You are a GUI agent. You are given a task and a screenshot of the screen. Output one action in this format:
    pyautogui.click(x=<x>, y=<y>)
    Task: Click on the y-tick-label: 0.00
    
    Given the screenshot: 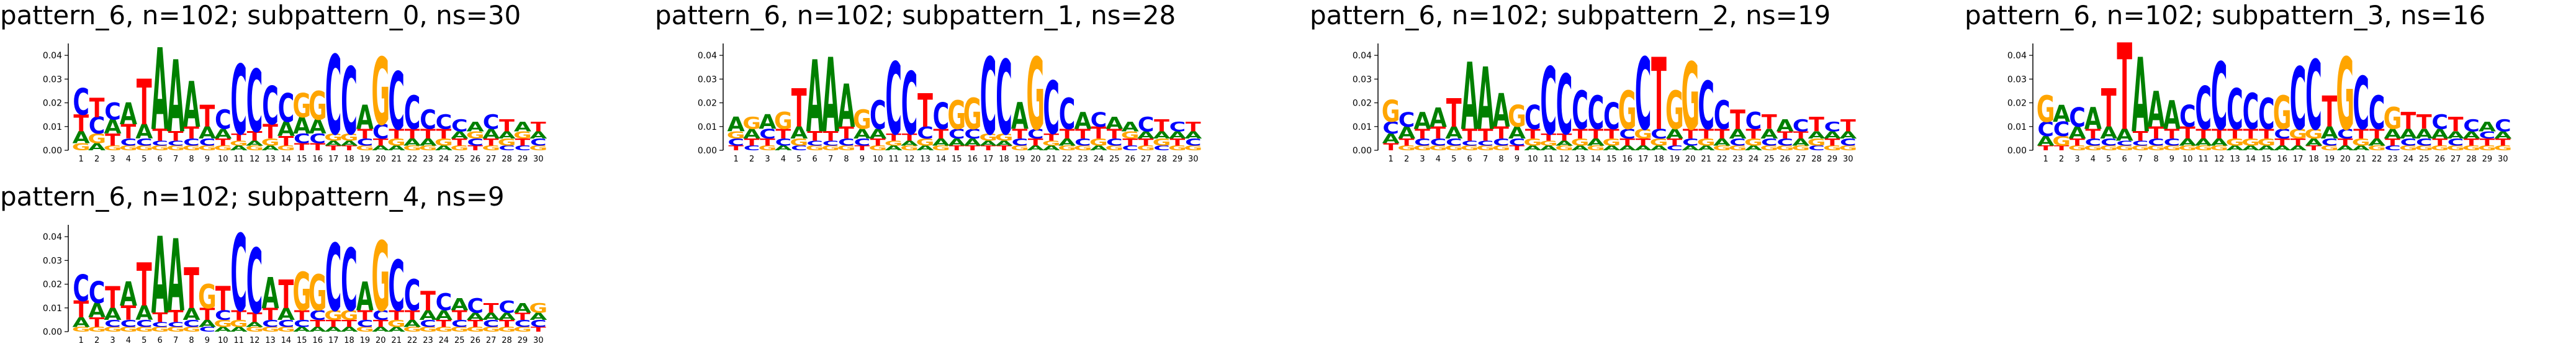 What is the action you would take?
    pyautogui.click(x=52, y=332)
    